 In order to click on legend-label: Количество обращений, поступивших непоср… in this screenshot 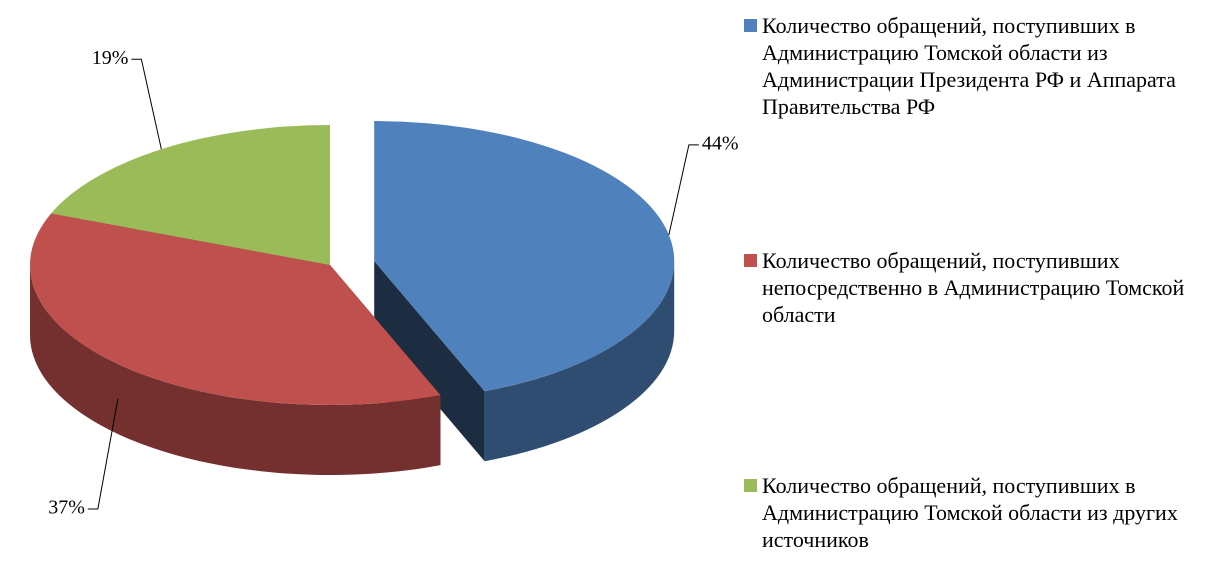, I will do `click(973, 287)`.